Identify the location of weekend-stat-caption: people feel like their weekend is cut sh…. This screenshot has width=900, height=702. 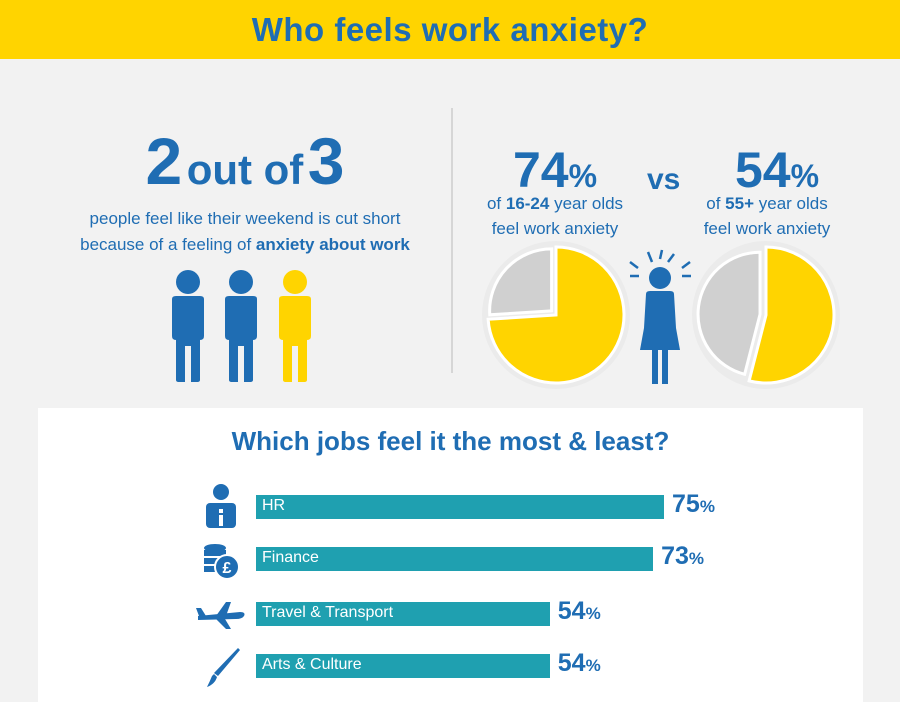
(245, 232).